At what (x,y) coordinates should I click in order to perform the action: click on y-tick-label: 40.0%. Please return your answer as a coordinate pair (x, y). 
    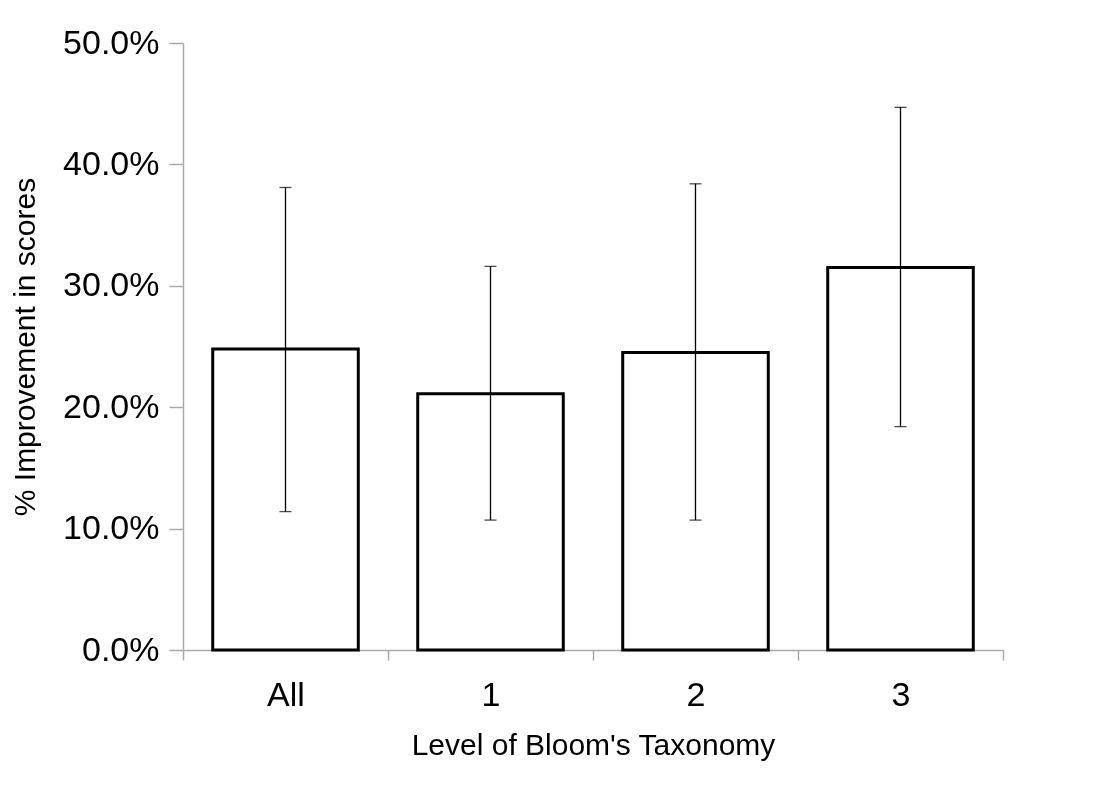
    Looking at the image, I should click on (111, 162).